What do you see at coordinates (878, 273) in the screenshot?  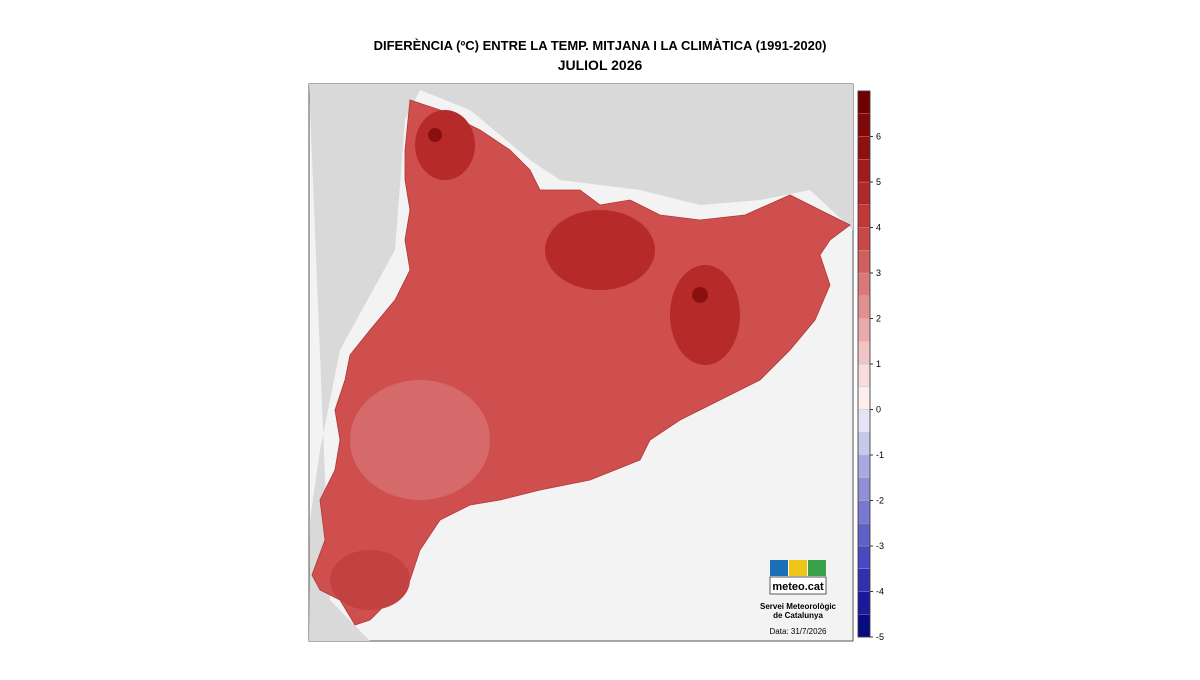 I see `colorbar-tick-label: 3` at bounding box center [878, 273].